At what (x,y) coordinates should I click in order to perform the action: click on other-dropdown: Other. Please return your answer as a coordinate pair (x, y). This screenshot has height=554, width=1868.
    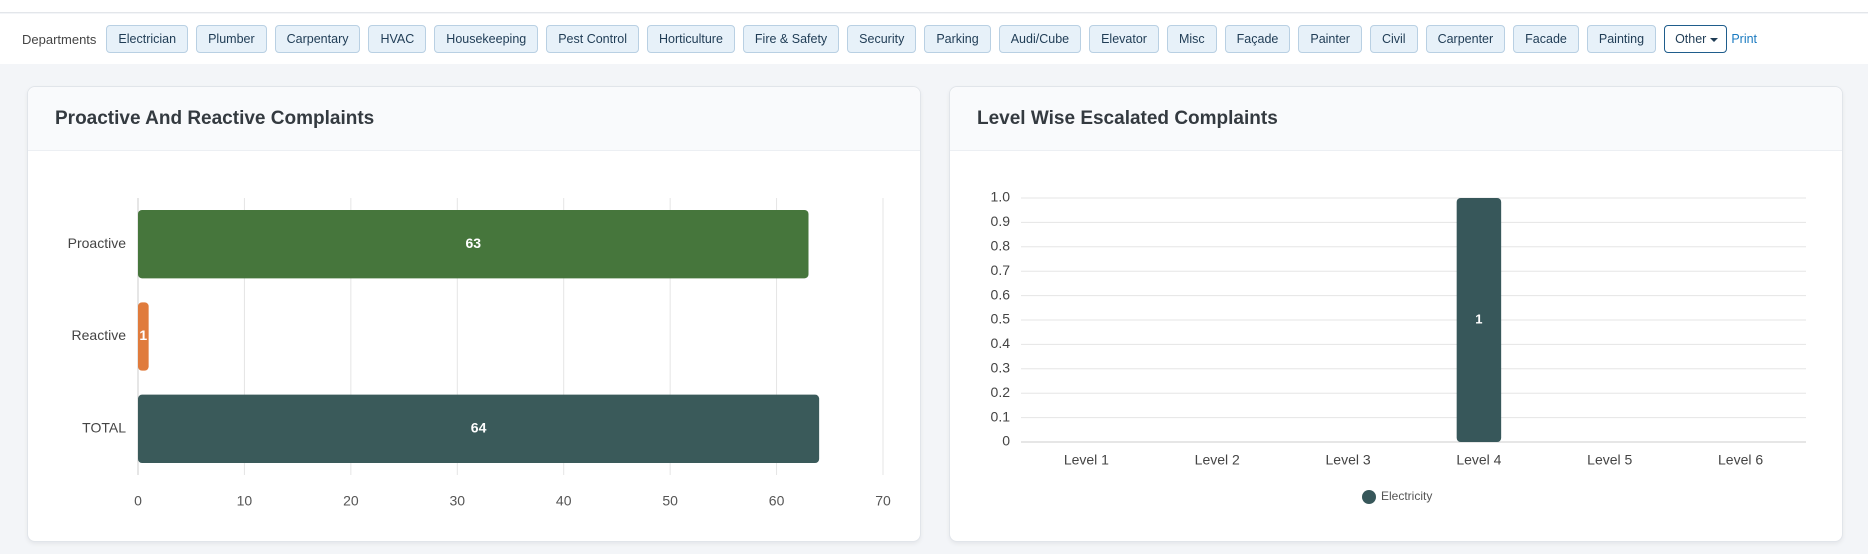
    Looking at the image, I should click on (1696, 39).